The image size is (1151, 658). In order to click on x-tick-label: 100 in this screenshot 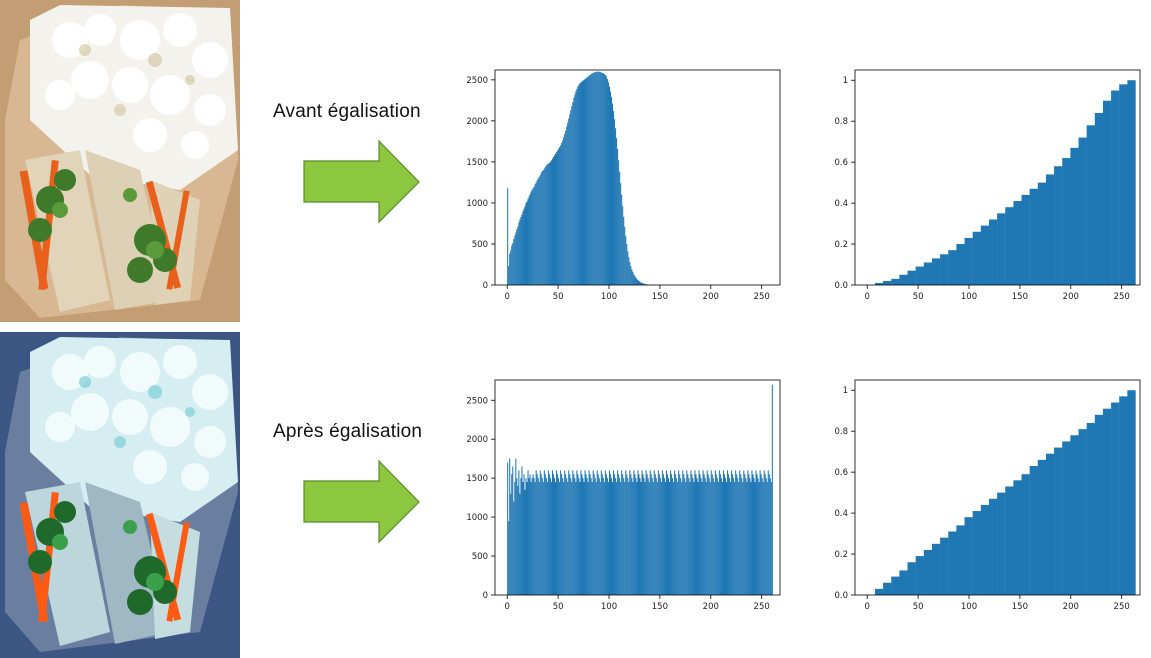, I will do `click(609, 607)`.